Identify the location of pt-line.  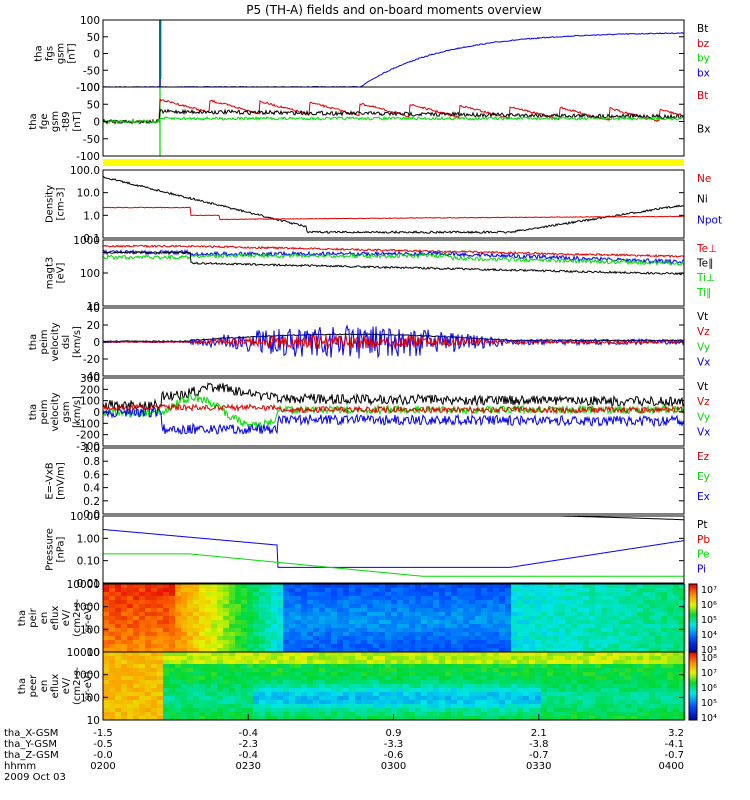
(393, 518).